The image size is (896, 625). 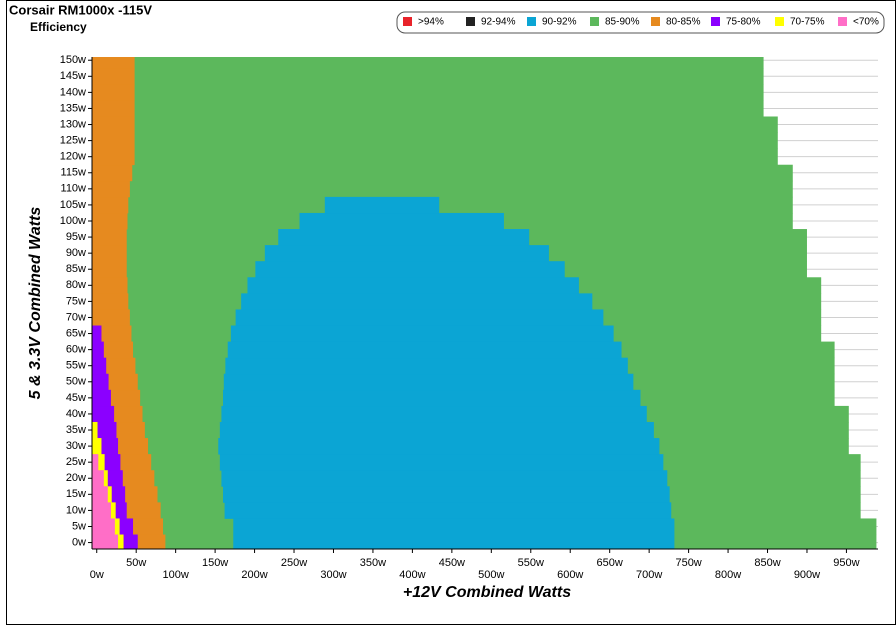 I want to click on legend-label: 80-85%, so click(x=683, y=22).